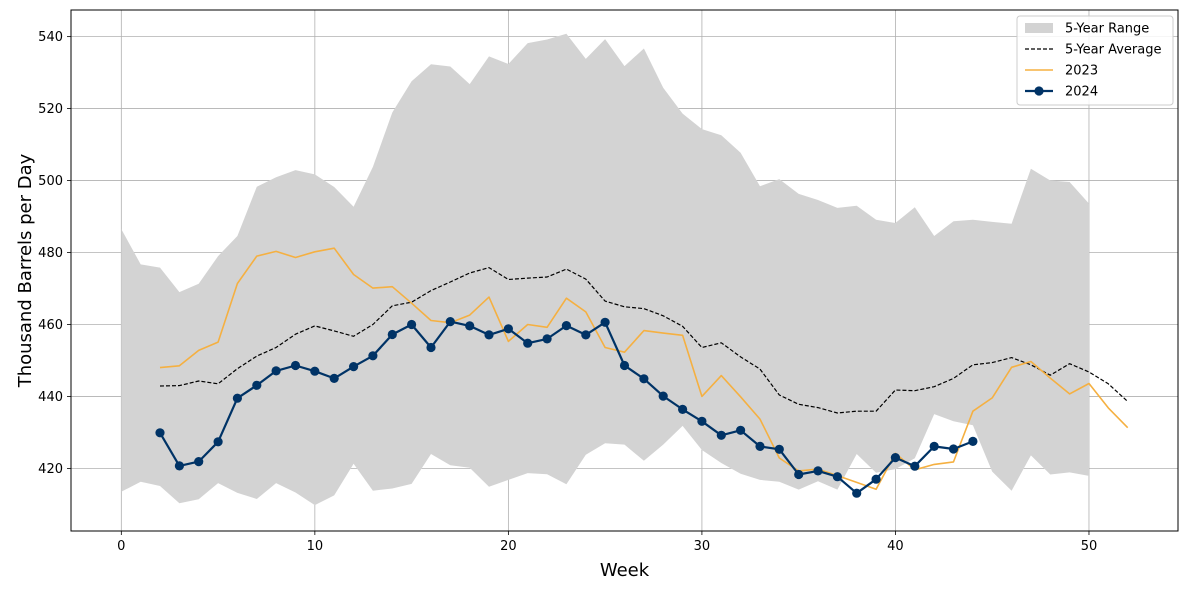 This screenshot has height=590, width=1189. I want to click on y-tick-label: 540, so click(50, 37).